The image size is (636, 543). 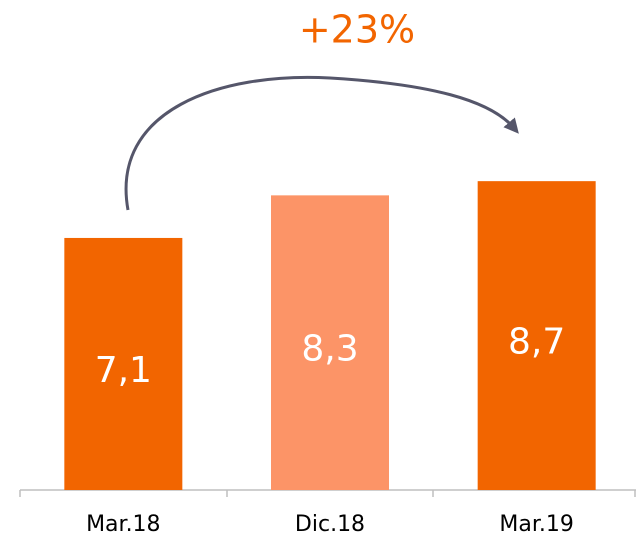 What do you see at coordinates (536, 342) in the screenshot?
I see `value-label: 8,7` at bounding box center [536, 342].